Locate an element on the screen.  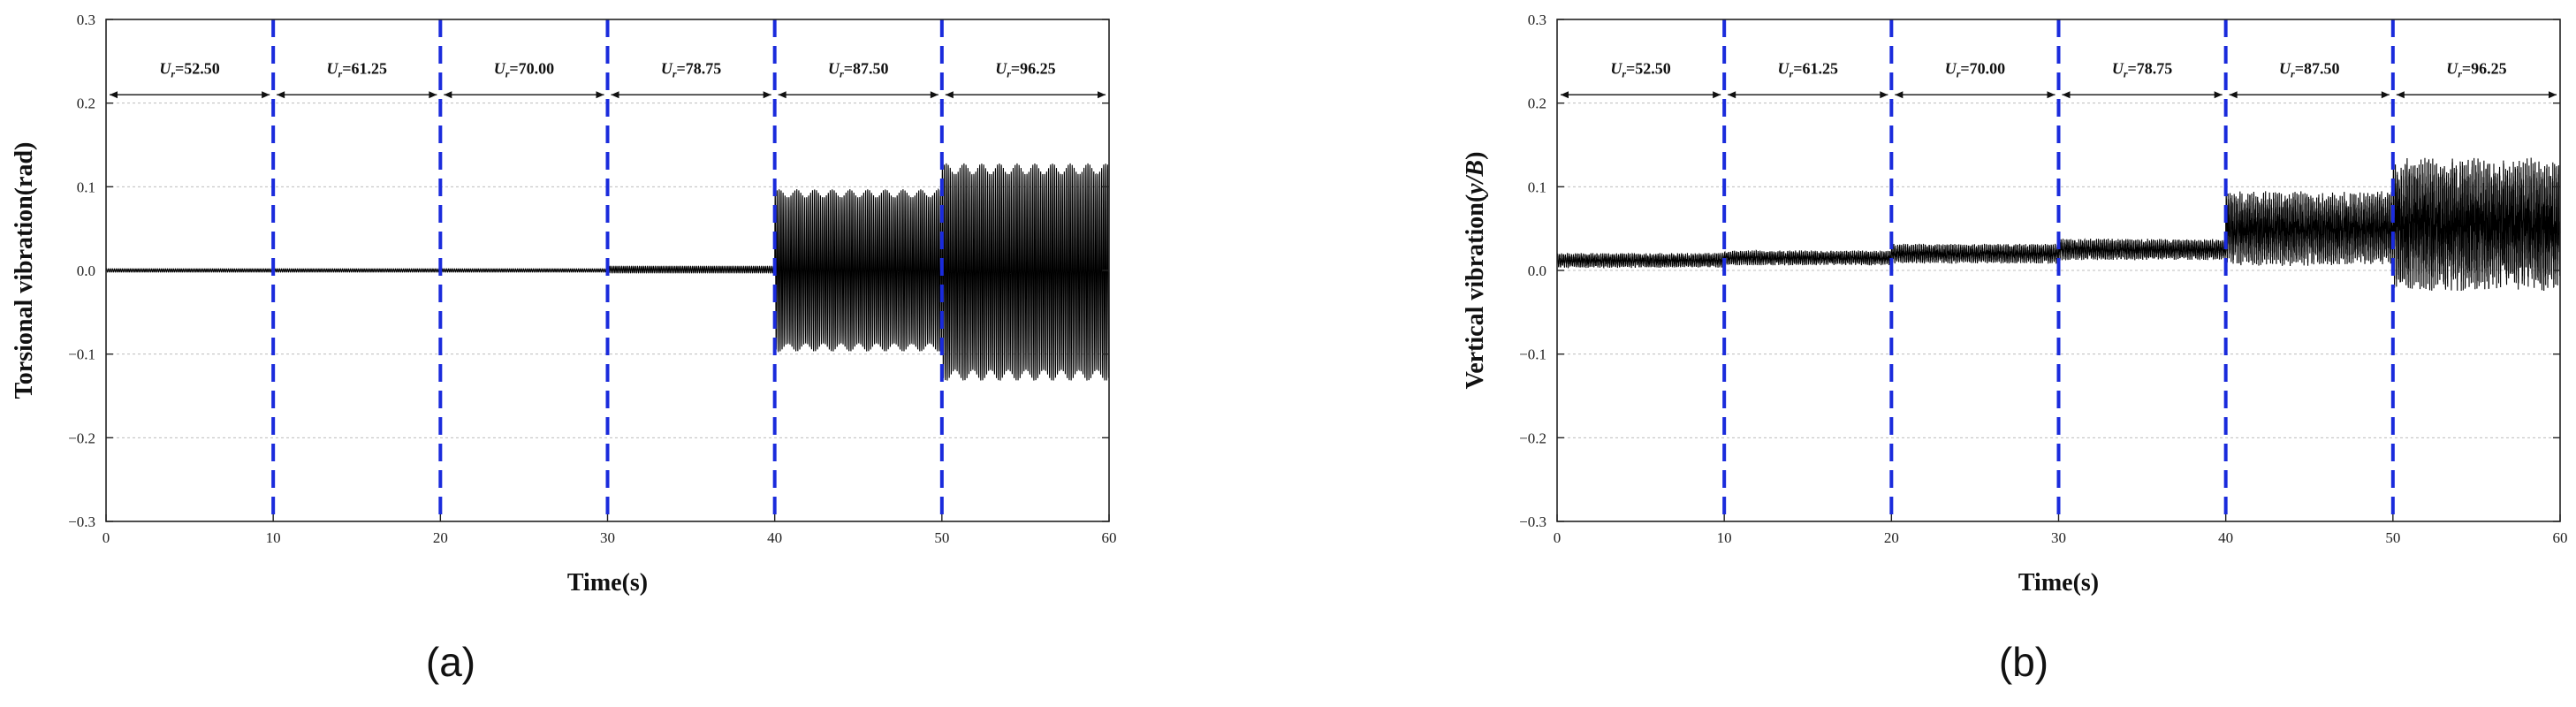
y-axis-title: Vertical vibration(y/B) is located at coordinates (1476, 271).